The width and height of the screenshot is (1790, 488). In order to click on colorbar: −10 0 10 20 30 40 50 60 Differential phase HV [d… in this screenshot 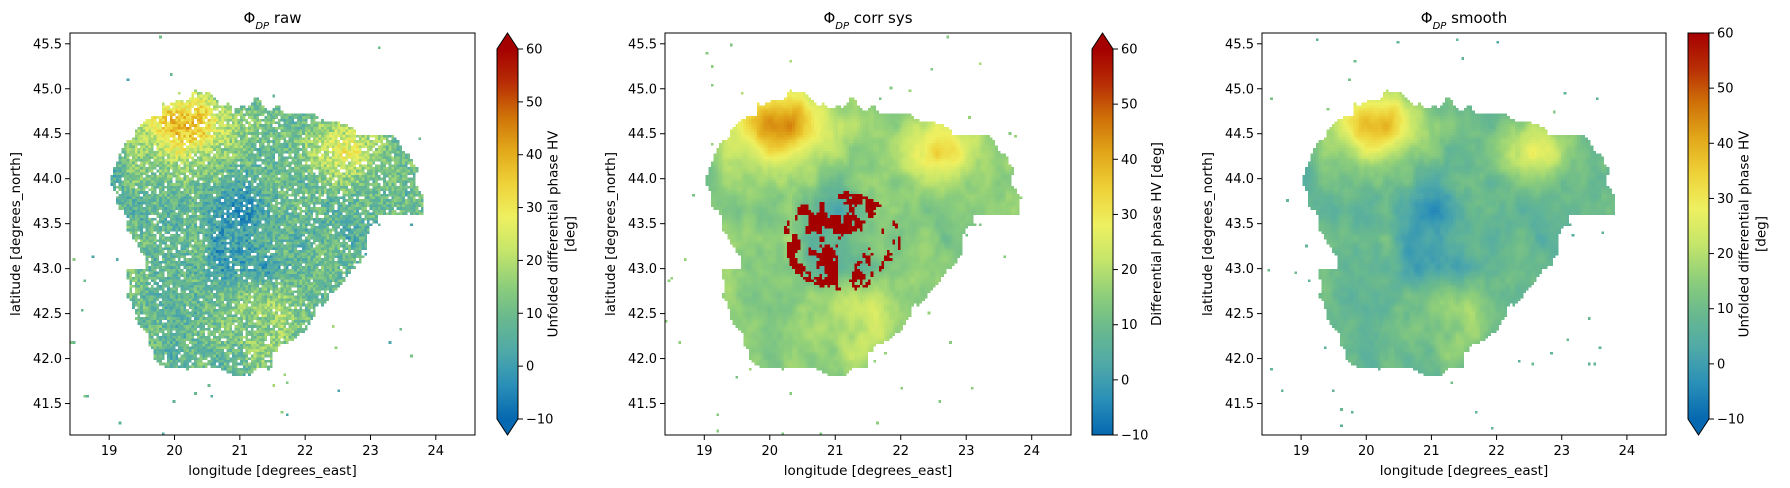, I will do `click(1128, 238)`.